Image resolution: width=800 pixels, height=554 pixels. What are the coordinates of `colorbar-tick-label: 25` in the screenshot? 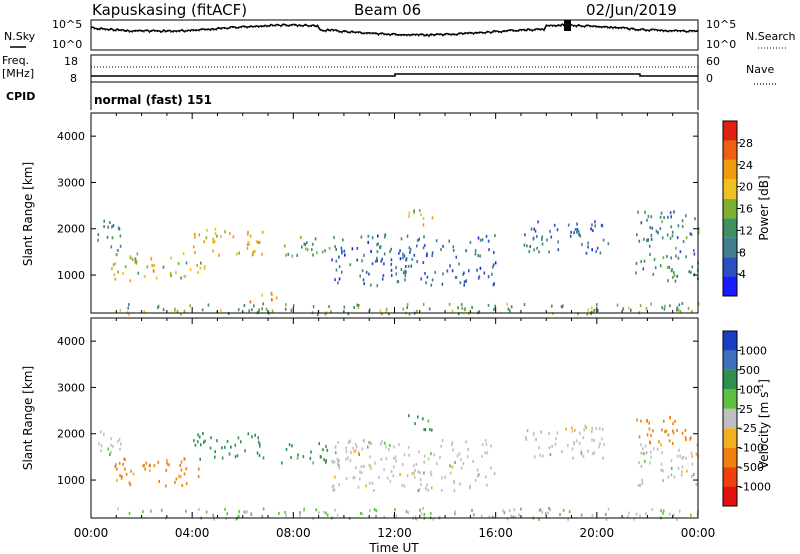 It's located at (746, 409).